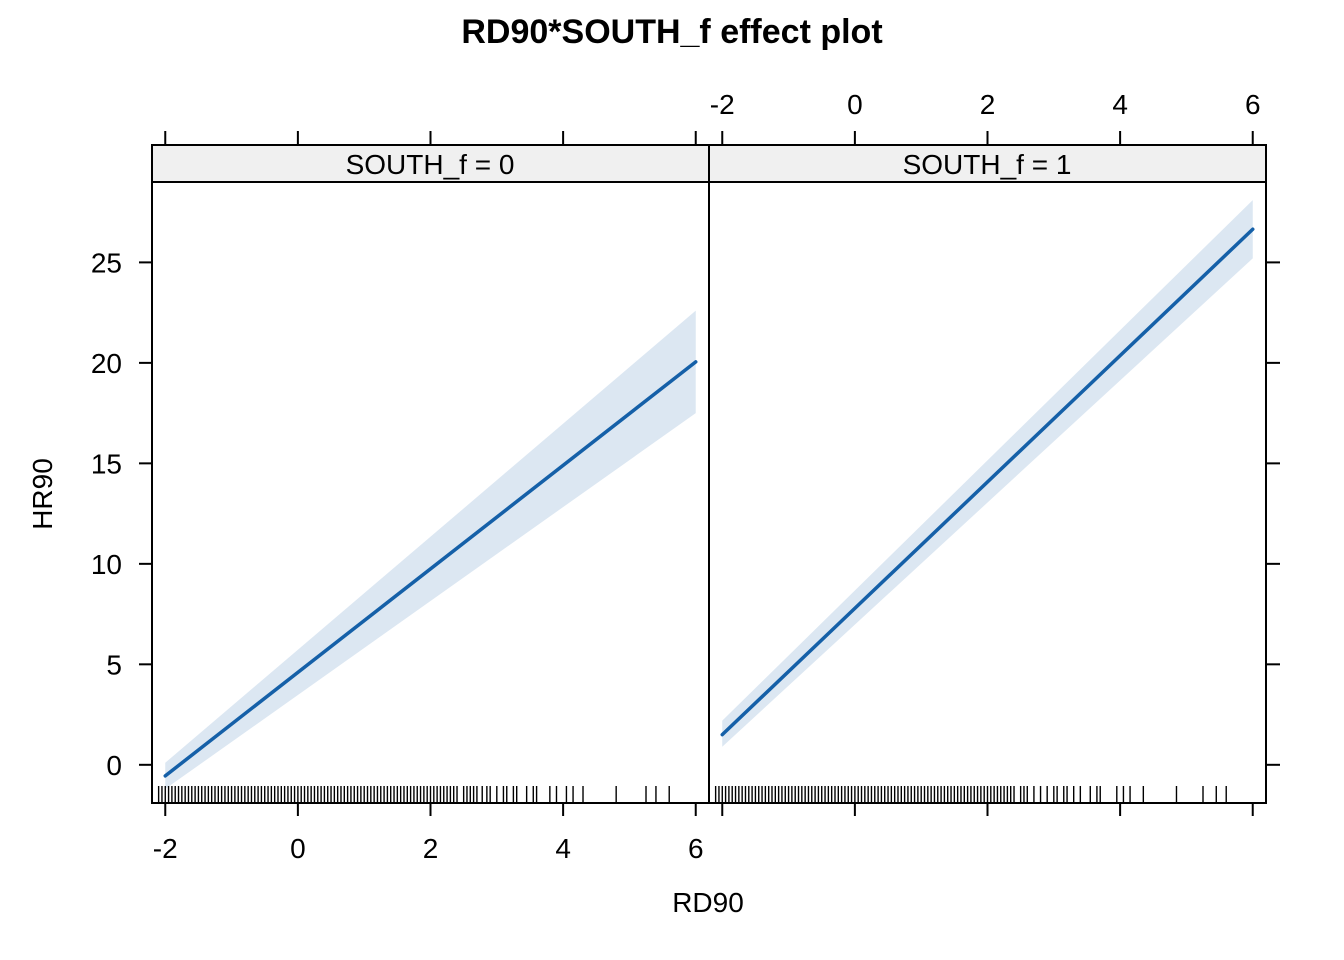  What do you see at coordinates (708, 902) in the screenshot?
I see `x-axis-label: RD90` at bounding box center [708, 902].